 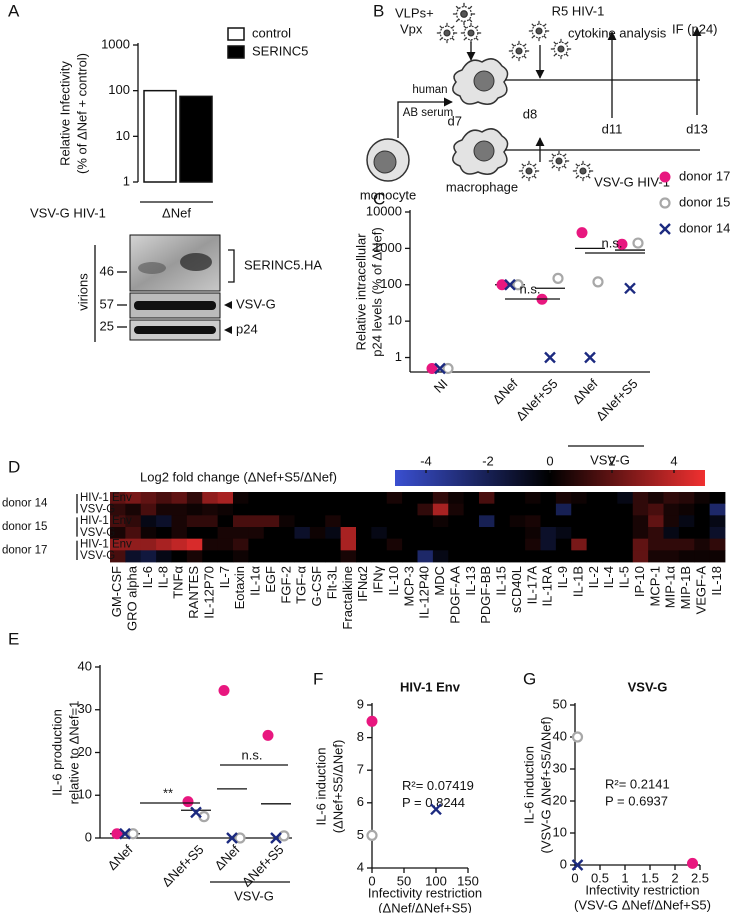 What do you see at coordinates (617, 400) in the screenshot?
I see `x-tick-label: ΔNef+S5` at bounding box center [617, 400].